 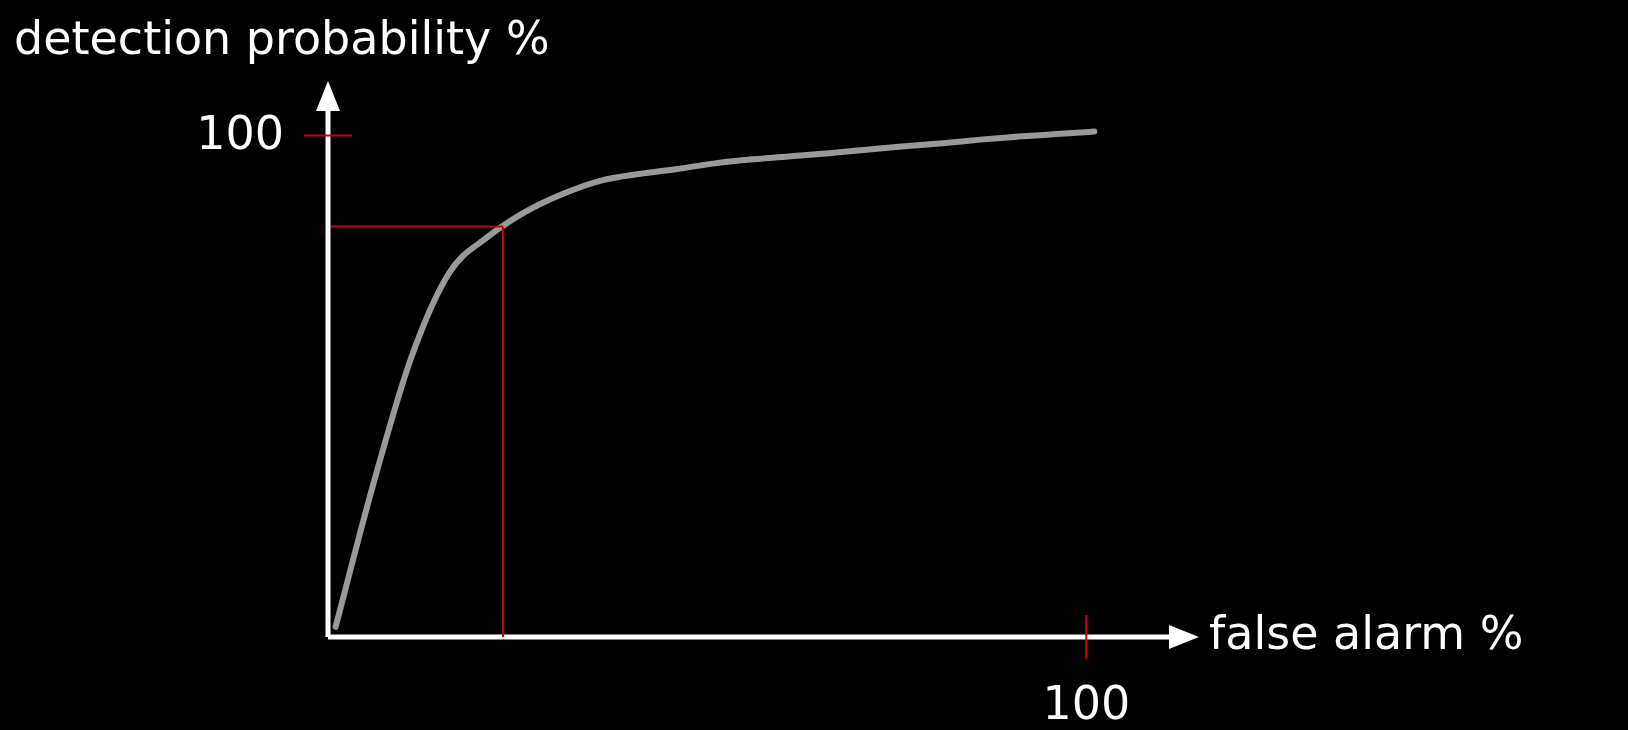 I want to click on x-axis-title: false alarm %, so click(x=1366, y=632).